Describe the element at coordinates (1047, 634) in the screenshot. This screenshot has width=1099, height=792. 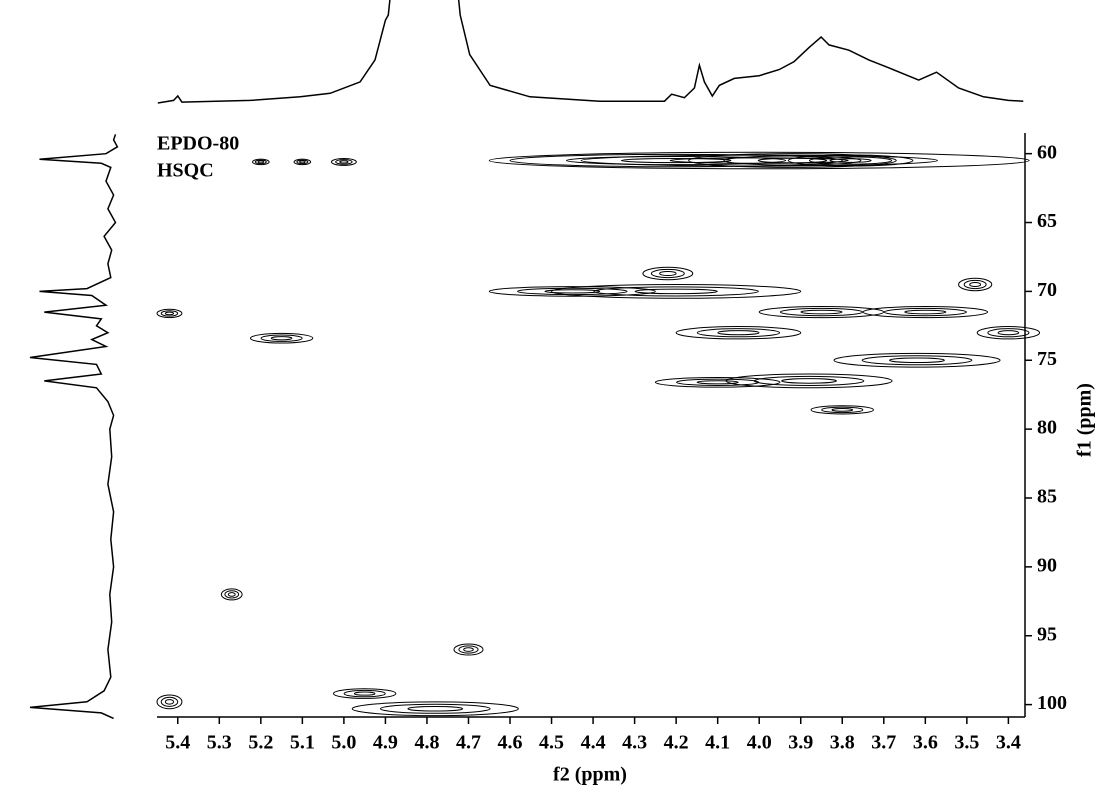
I see `y-tick-label: 95` at that location.